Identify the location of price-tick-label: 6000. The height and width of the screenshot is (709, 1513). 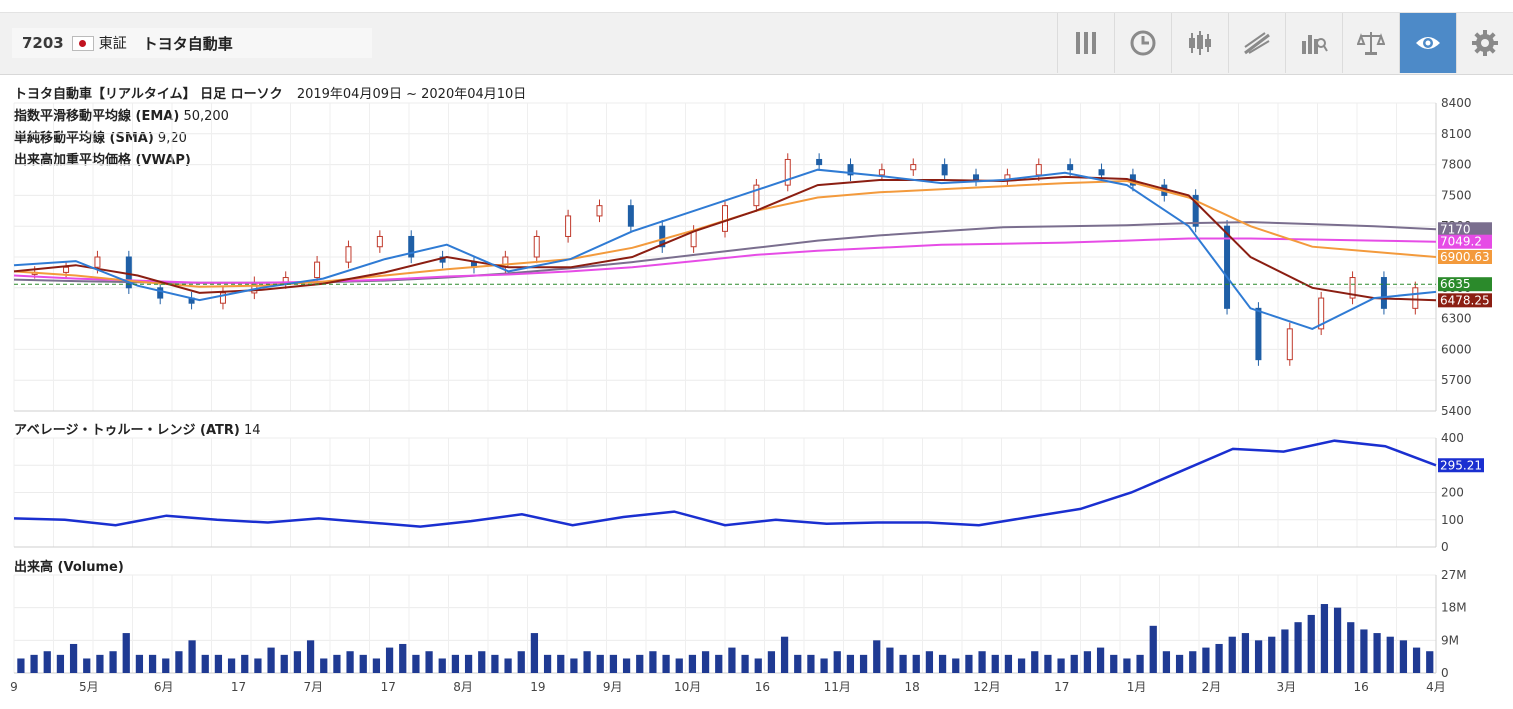
(1456, 349).